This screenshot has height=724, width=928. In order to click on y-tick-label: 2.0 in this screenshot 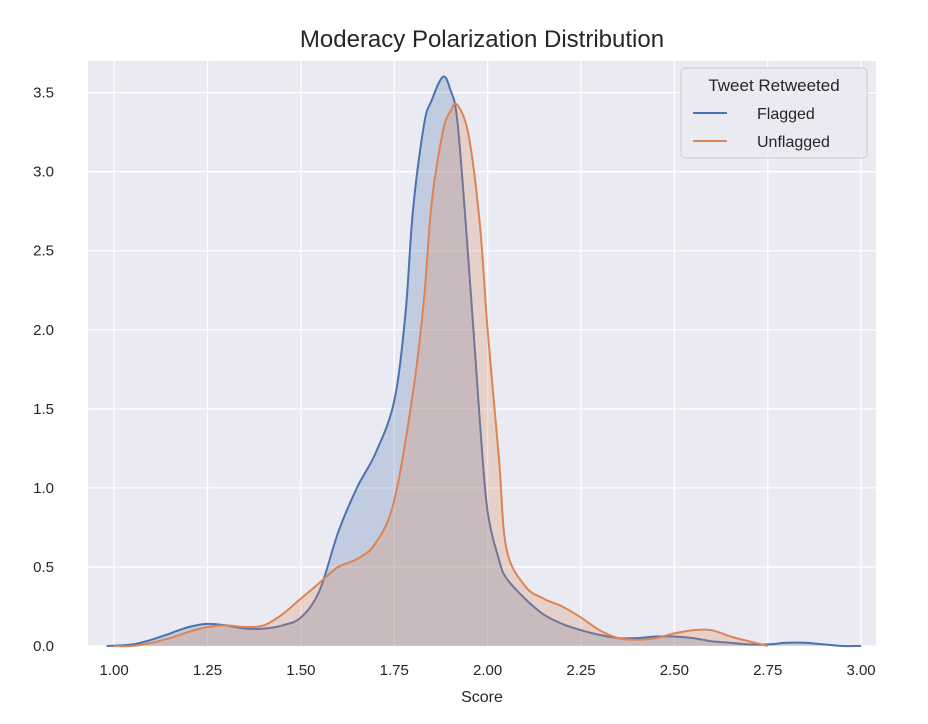, I will do `click(43, 330)`.